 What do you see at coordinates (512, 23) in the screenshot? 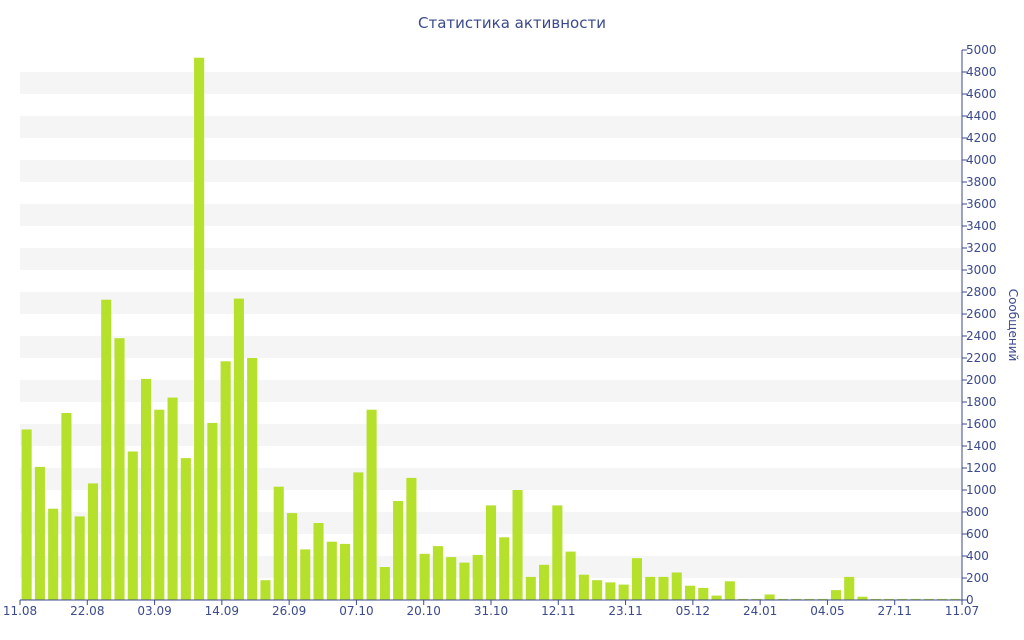
I see `chart-title: Статистика активности` at bounding box center [512, 23].